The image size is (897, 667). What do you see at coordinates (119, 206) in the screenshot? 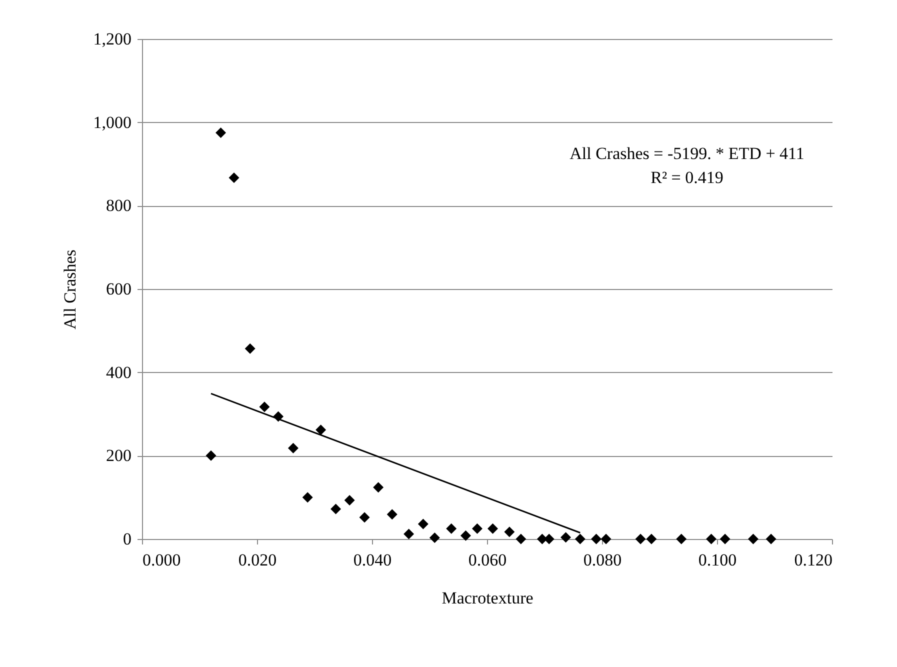
I see `y-tick-label: 800` at bounding box center [119, 206].